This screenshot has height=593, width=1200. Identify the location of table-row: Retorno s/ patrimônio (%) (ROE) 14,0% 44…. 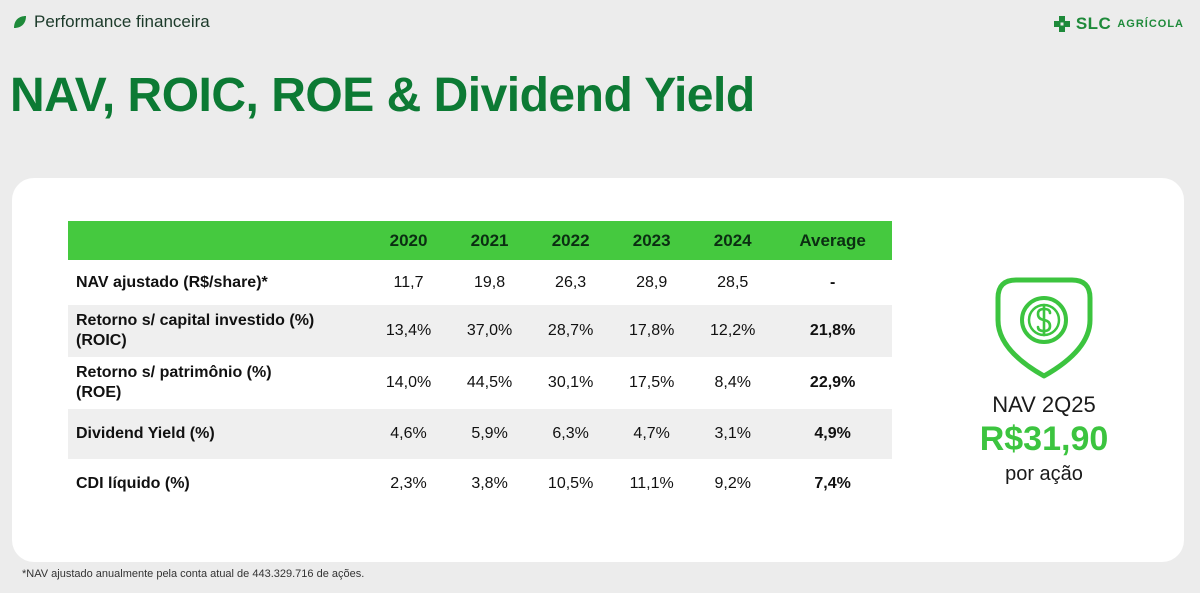
(480, 383).